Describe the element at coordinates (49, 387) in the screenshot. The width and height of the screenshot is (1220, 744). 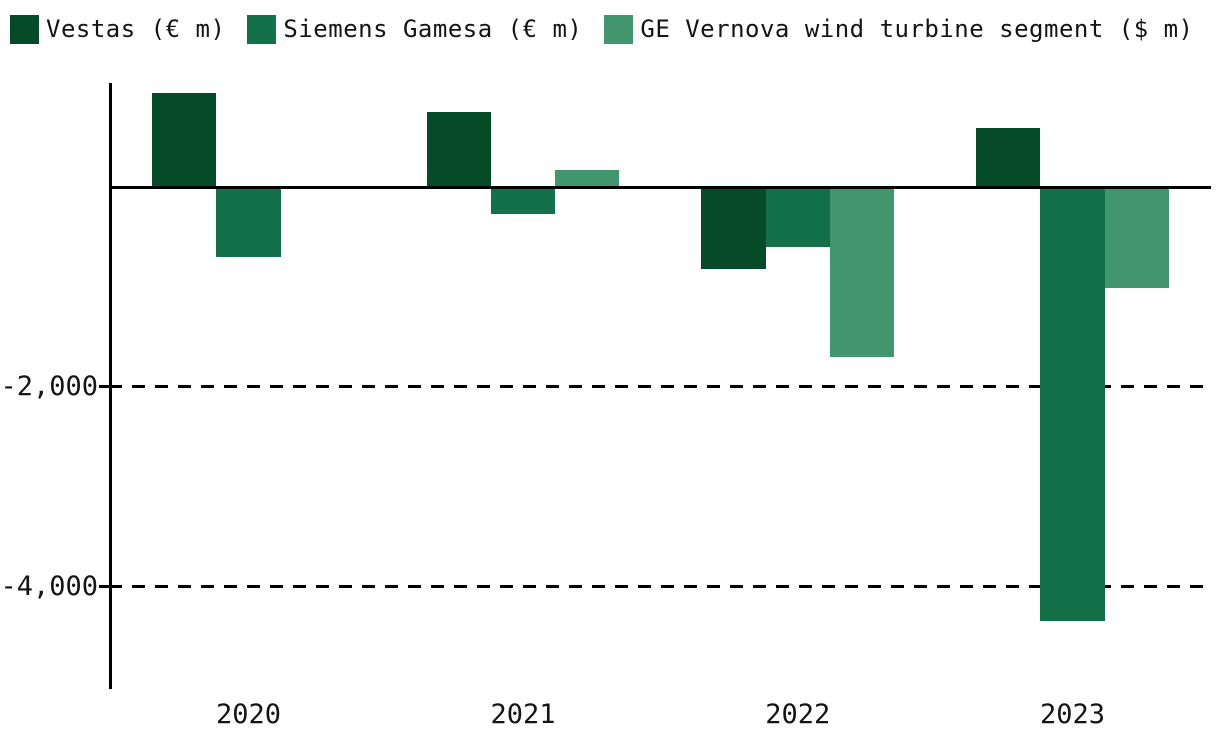
I see `y-tick-label-2000: -2,000` at that location.